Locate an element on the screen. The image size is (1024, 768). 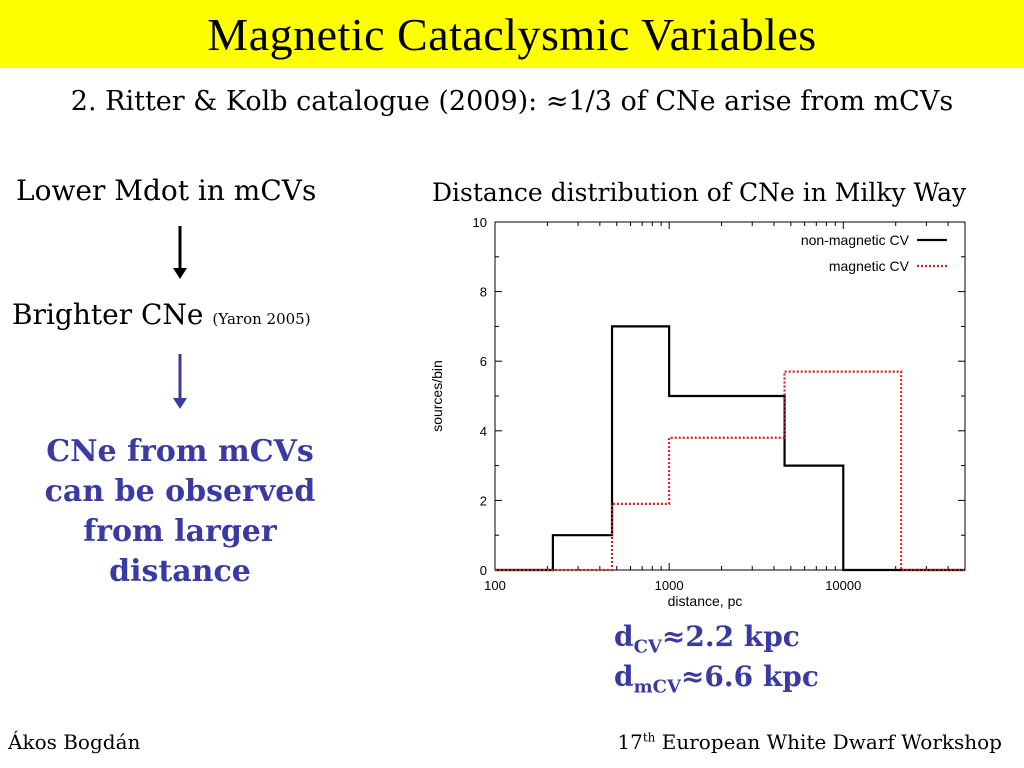
x-tick-label: 100 is located at coordinates (495, 585).